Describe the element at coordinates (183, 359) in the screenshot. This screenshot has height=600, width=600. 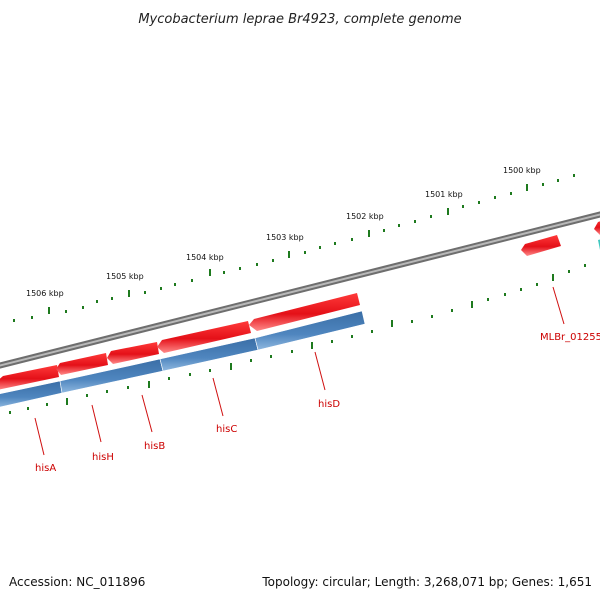
I see `gene-track` at that location.